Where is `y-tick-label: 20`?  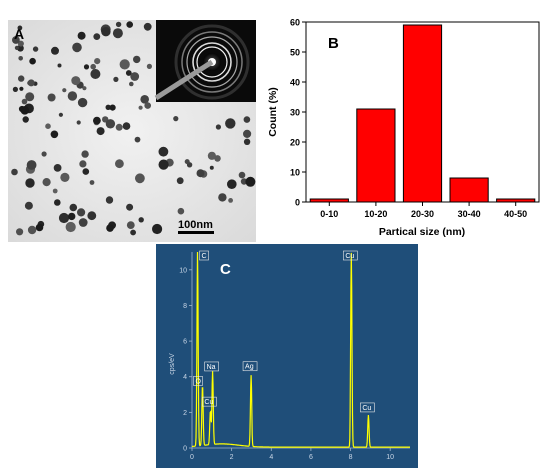
y-tick-label: 20 is located at coordinates (295, 143).